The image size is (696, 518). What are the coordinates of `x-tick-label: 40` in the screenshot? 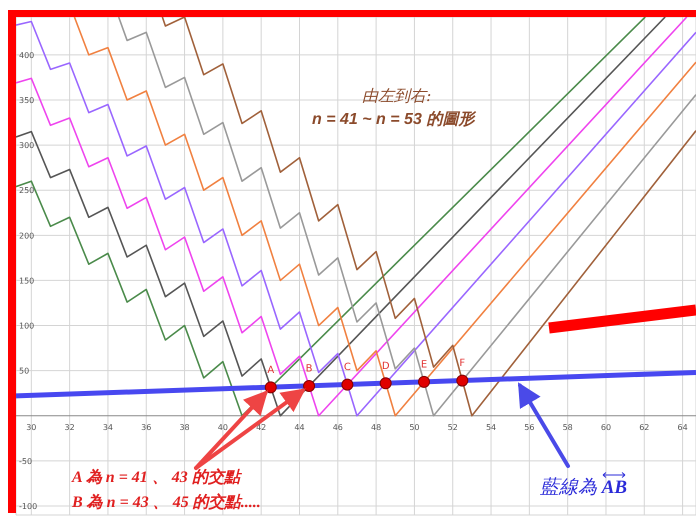 It's located at (223, 427).